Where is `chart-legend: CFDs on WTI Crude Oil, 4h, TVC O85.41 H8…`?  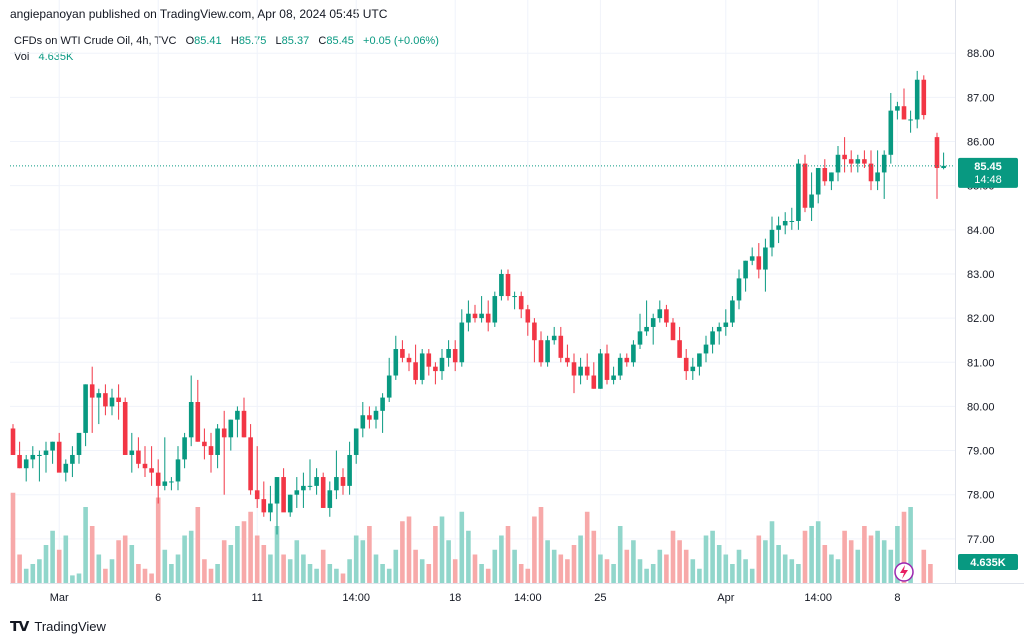
chart-legend: CFDs on WTI Crude Oil, 4h, TVC O85.41 H8… is located at coordinates (226, 49).